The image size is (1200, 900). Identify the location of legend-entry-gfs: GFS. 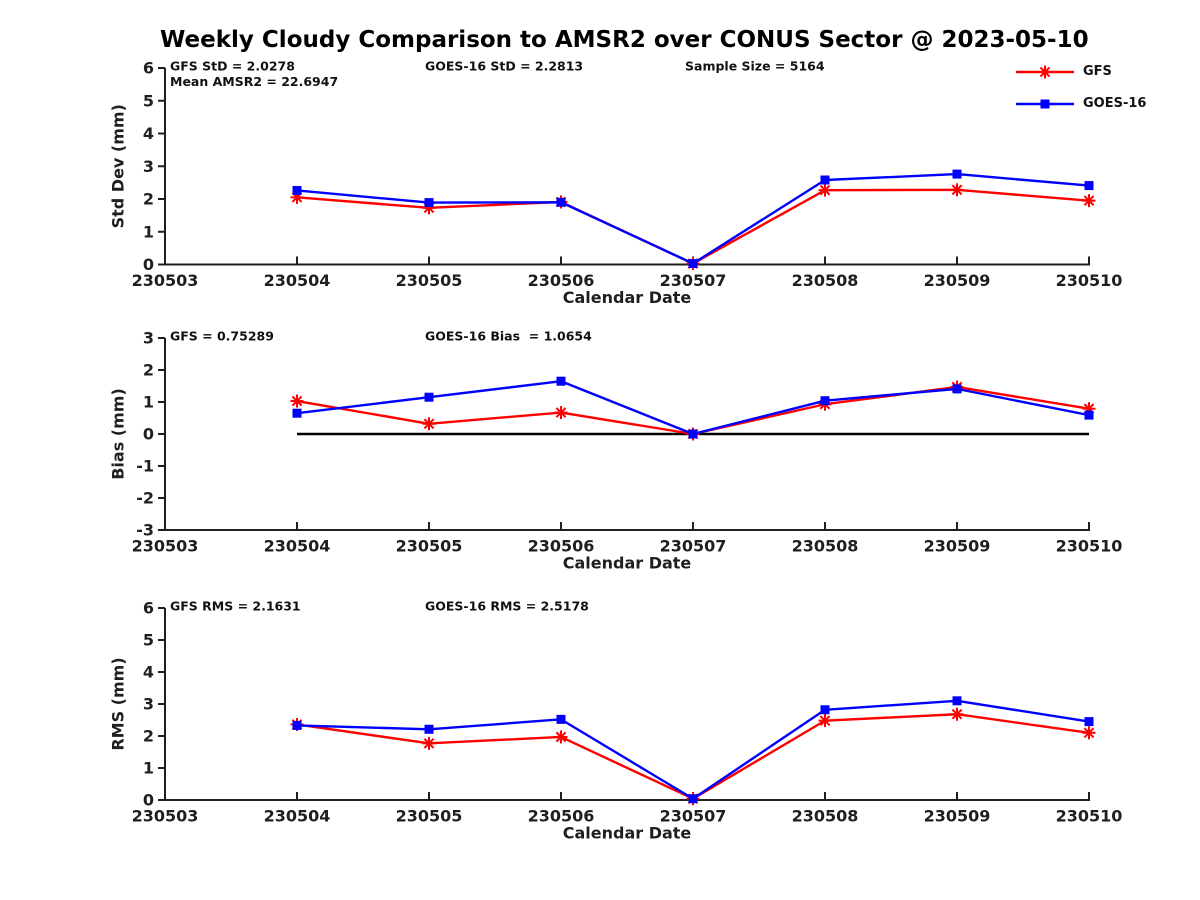
(1064, 72).